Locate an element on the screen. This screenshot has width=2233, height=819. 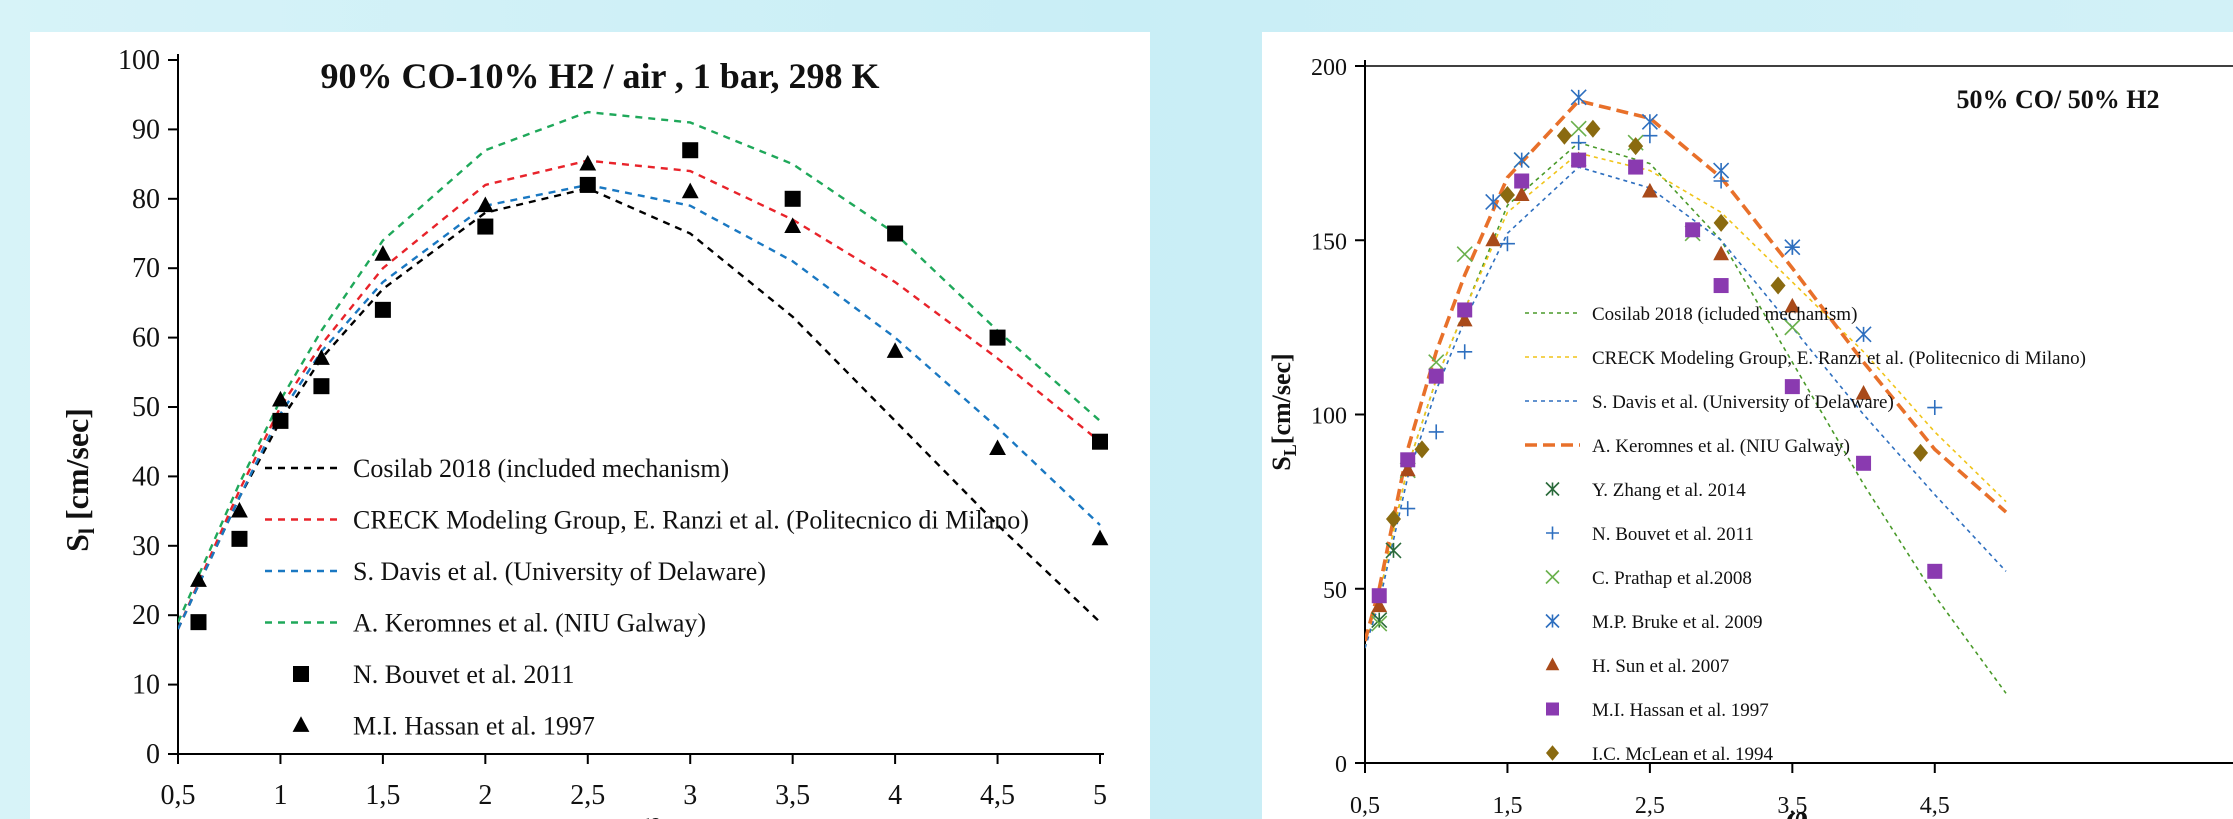
chart2-xtick-label: 1,5 is located at coordinates (1507, 806).